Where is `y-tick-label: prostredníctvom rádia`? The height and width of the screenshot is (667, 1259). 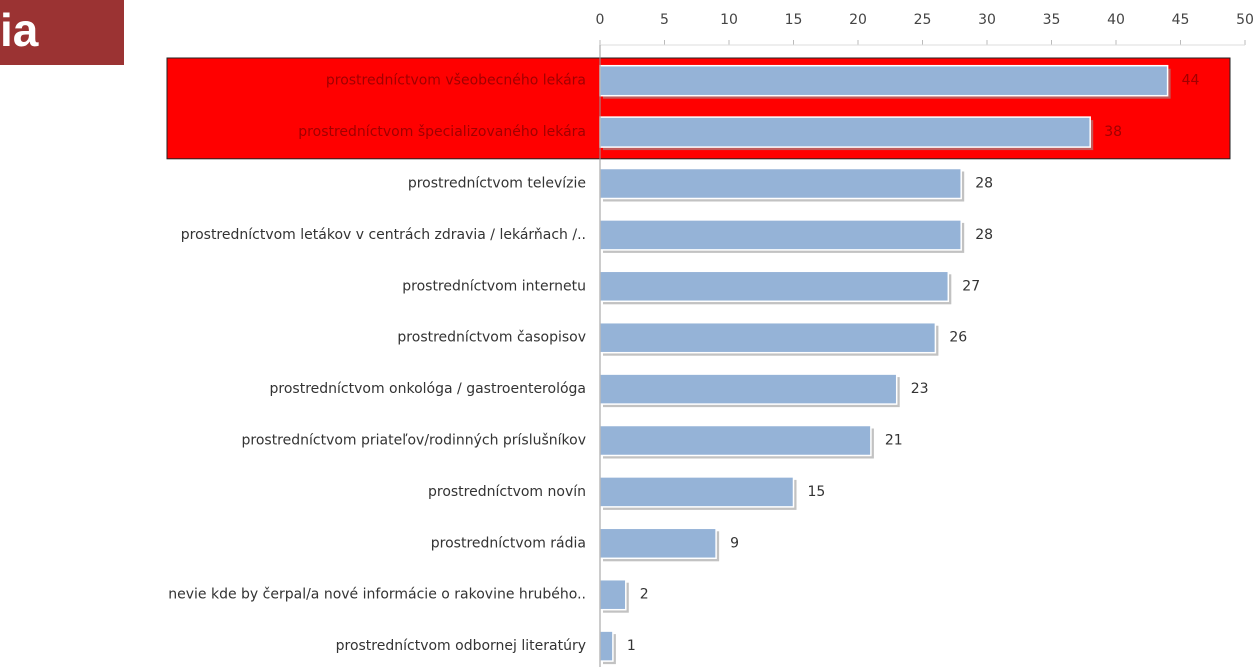 y-tick-label: prostredníctvom rádia is located at coordinates (508, 543).